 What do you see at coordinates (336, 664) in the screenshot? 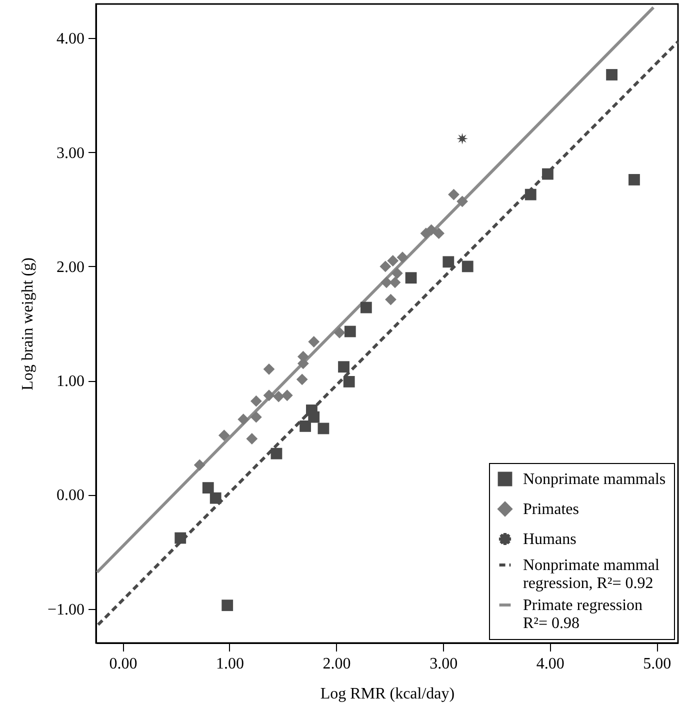
I see `x-tick-label: 2.00` at bounding box center [336, 664].